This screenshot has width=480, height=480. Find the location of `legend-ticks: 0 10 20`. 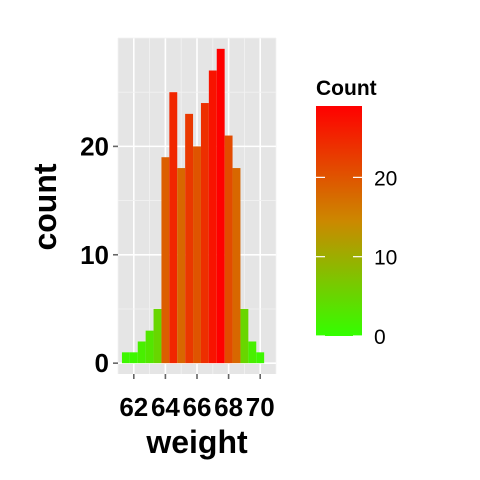

legend-ticks: 0 10 20 is located at coordinates (356, 258).